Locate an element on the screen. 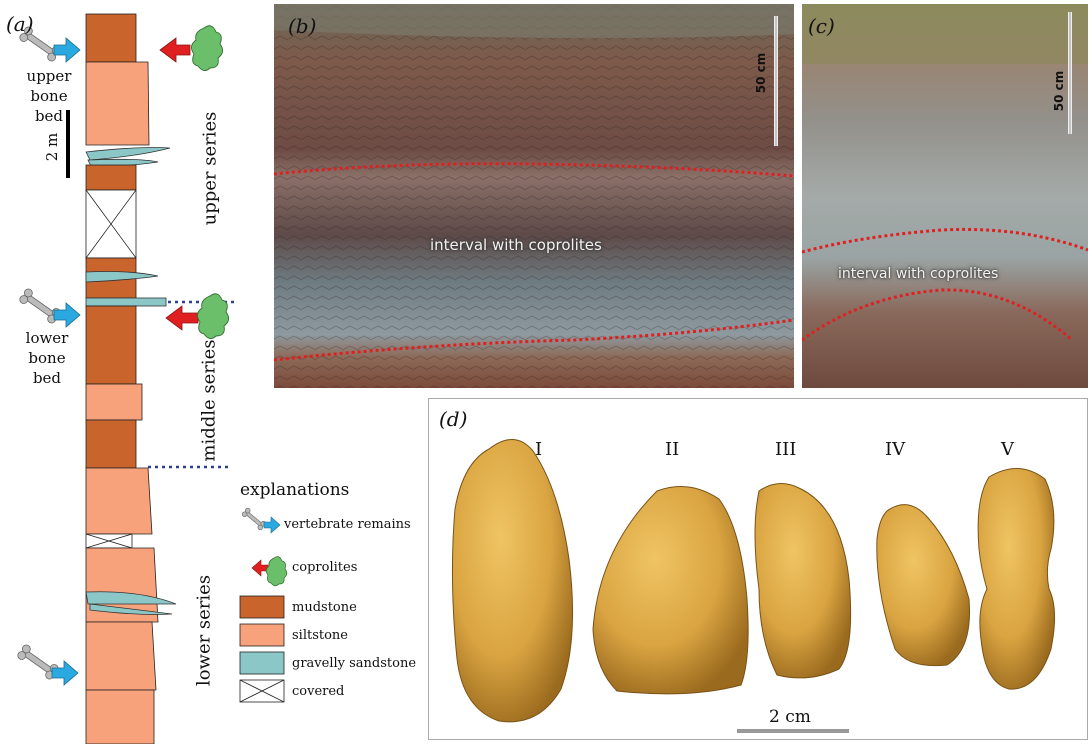 Image resolution: width=1092 pixels, height=744 pixels. lower-bone-bed-label: lower bone bed is located at coordinates (47, 358).